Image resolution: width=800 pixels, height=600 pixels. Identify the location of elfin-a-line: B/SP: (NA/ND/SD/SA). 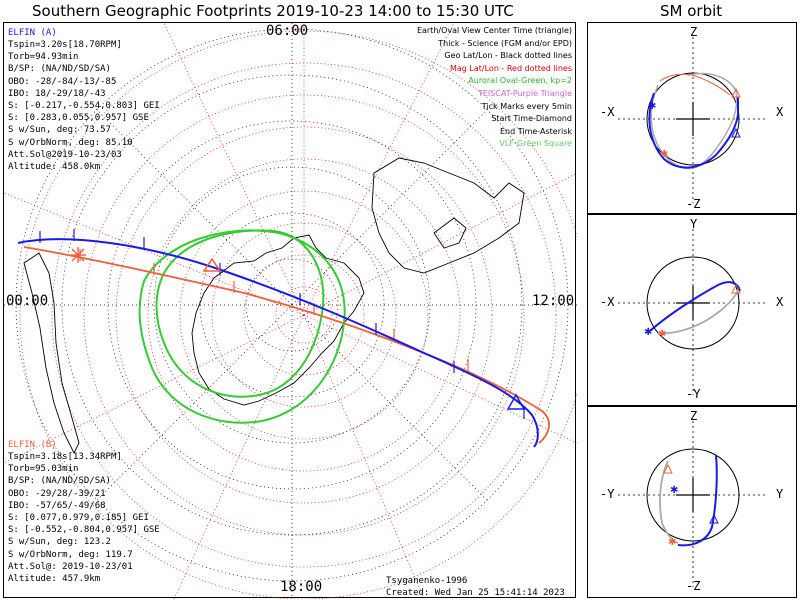
(59, 69).